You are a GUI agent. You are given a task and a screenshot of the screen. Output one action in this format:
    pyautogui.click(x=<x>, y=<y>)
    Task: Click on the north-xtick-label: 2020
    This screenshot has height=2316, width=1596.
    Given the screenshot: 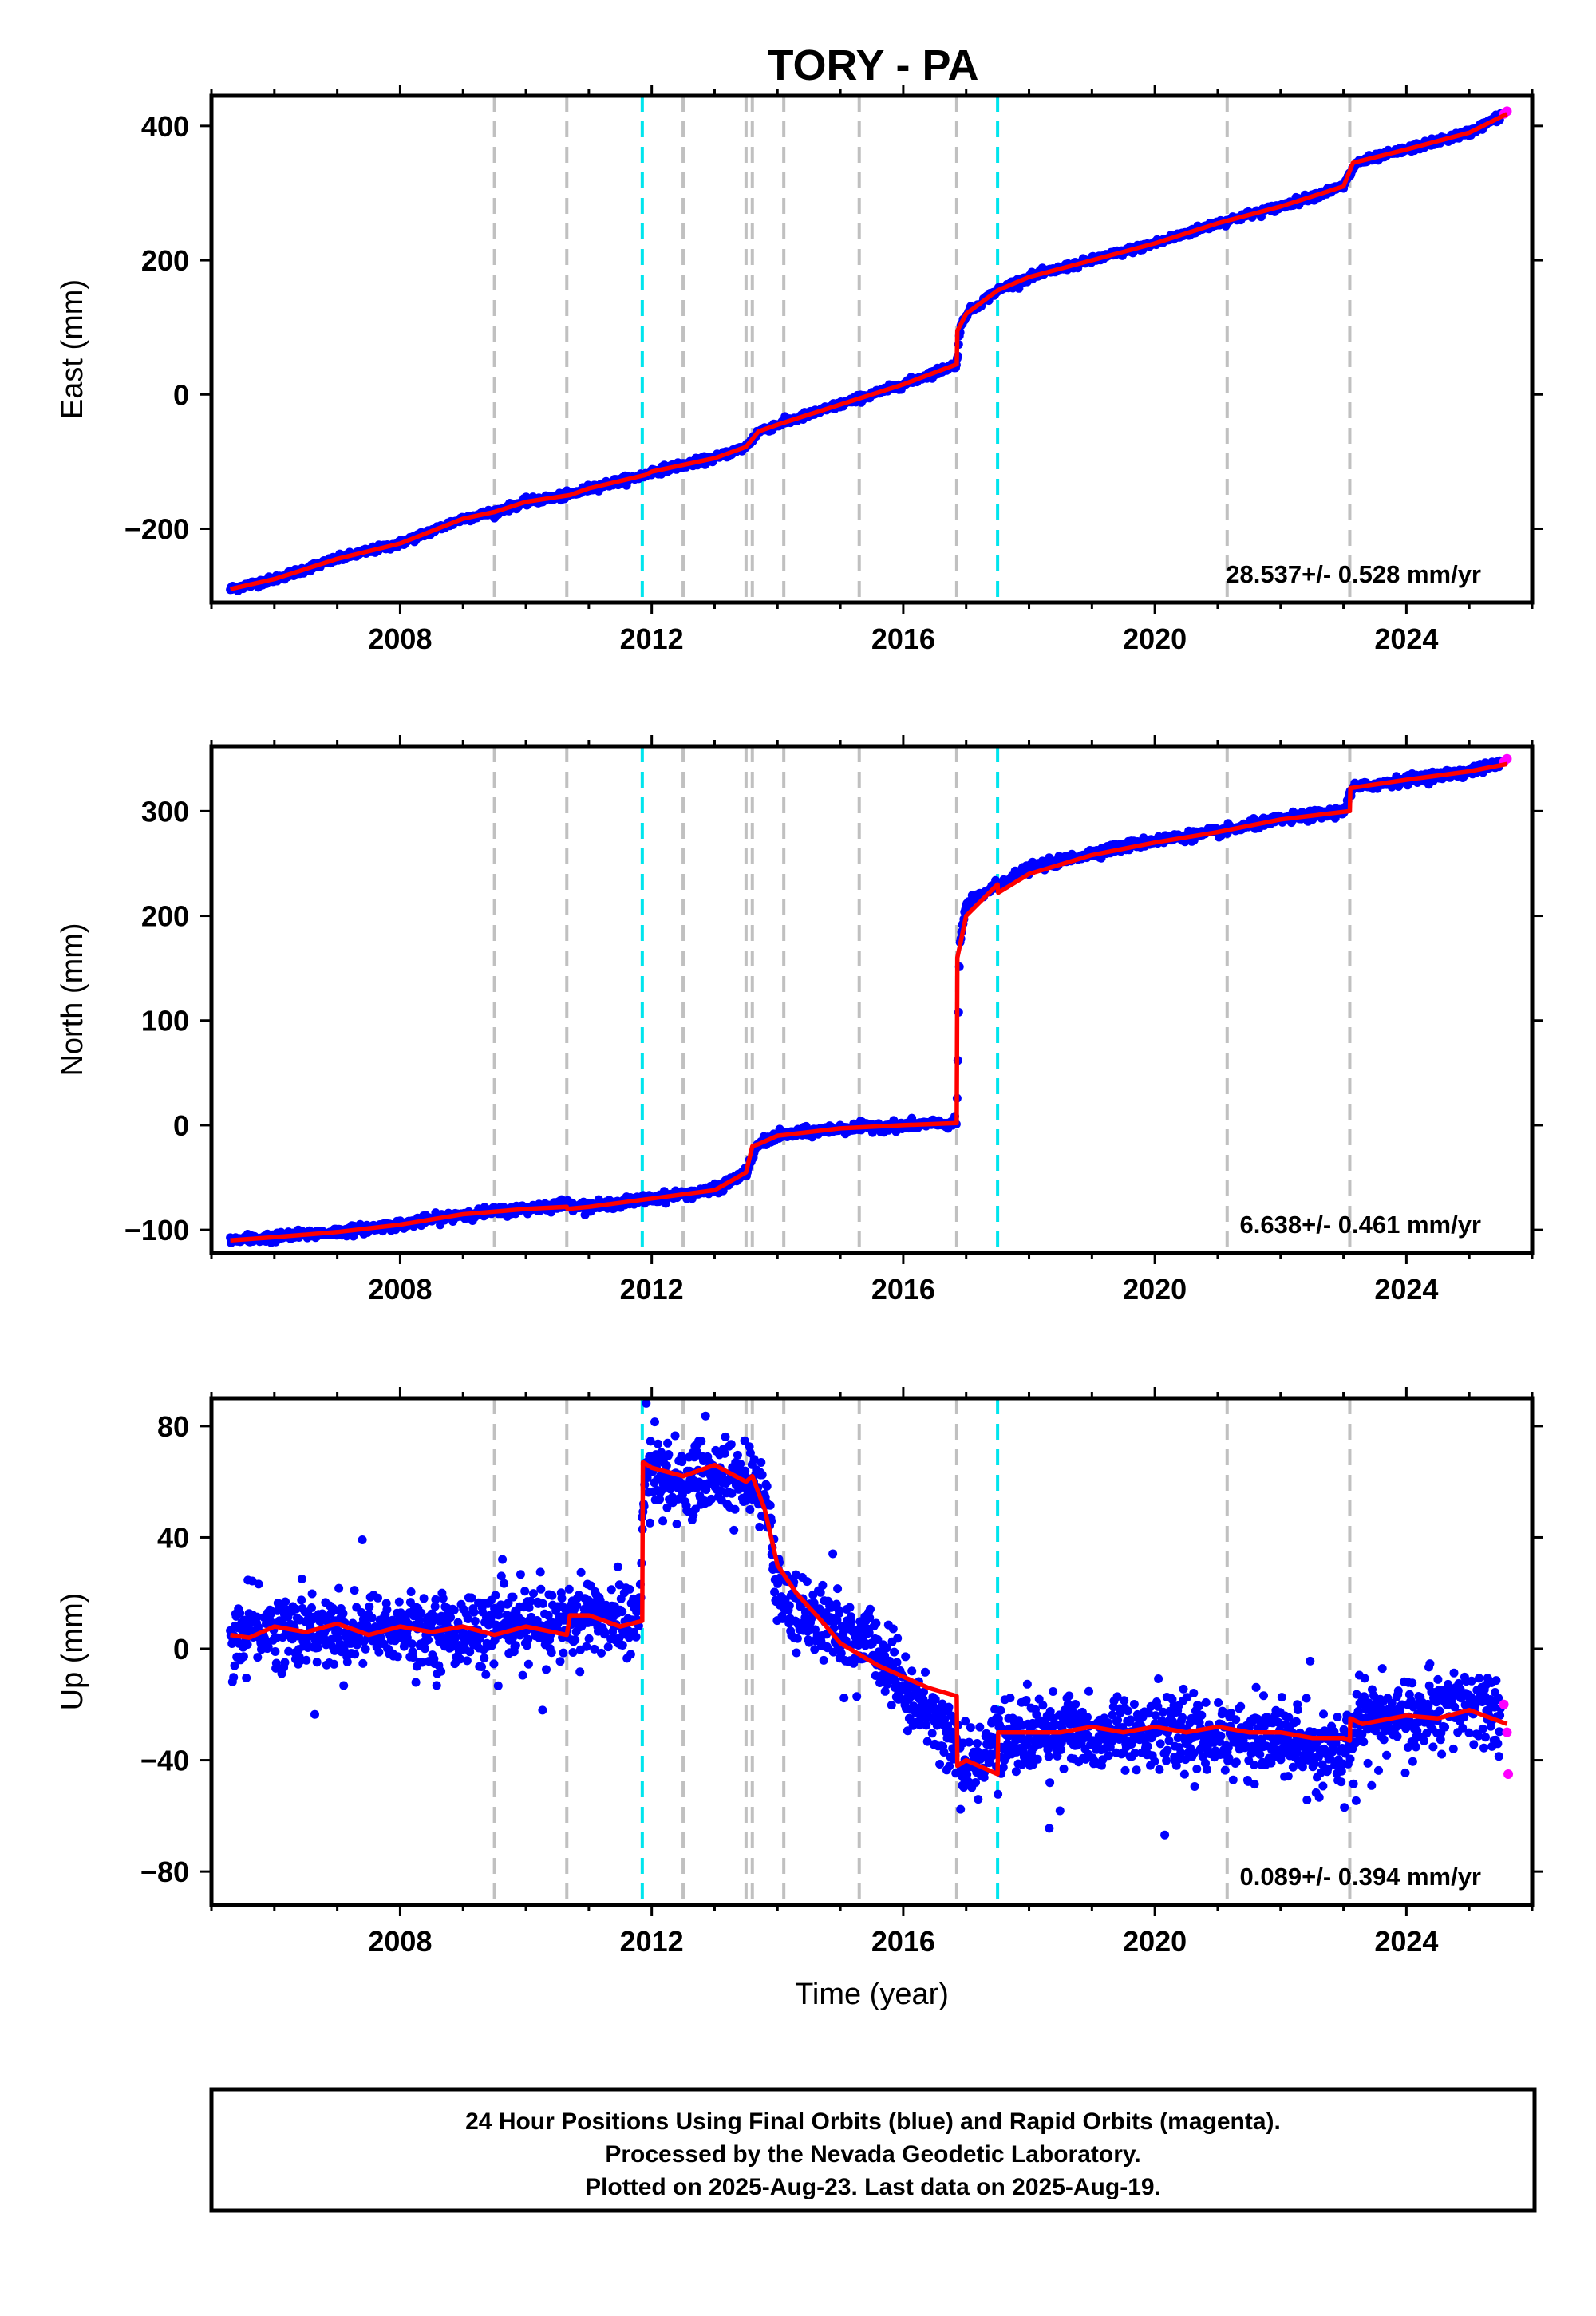 What is the action you would take?
    pyautogui.click(x=1155, y=1289)
    